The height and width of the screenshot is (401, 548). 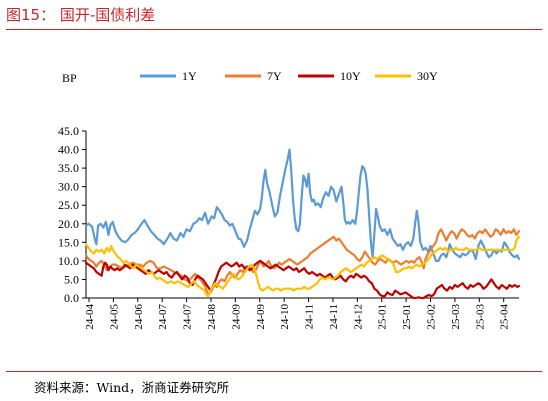 I want to click on x-tick-label: 24-04, so click(x=90, y=317).